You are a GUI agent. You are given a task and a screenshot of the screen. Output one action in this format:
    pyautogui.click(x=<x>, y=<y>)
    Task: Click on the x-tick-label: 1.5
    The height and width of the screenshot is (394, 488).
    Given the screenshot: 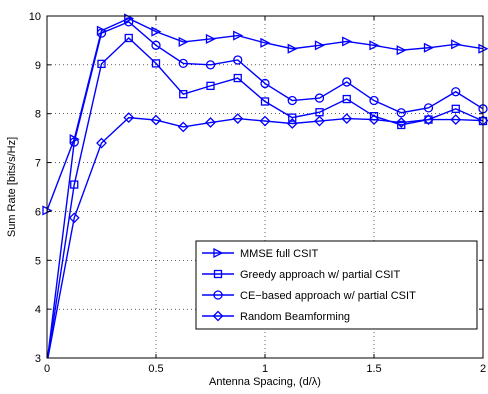 What is the action you would take?
    pyautogui.click(x=373, y=369)
    